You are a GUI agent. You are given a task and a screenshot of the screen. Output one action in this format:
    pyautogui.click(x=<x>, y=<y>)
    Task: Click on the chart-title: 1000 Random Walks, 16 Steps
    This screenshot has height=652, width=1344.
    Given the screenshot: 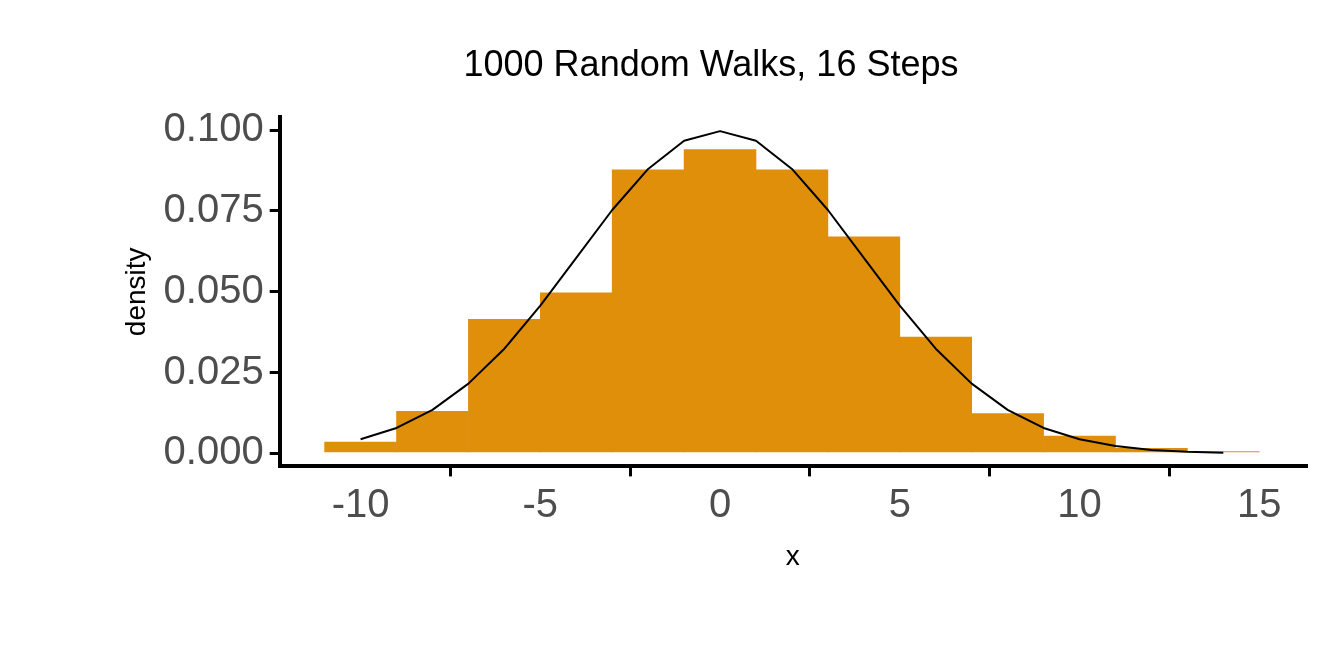 What is the action you would take?
    pyautogui.click(x=711, y=63)
    